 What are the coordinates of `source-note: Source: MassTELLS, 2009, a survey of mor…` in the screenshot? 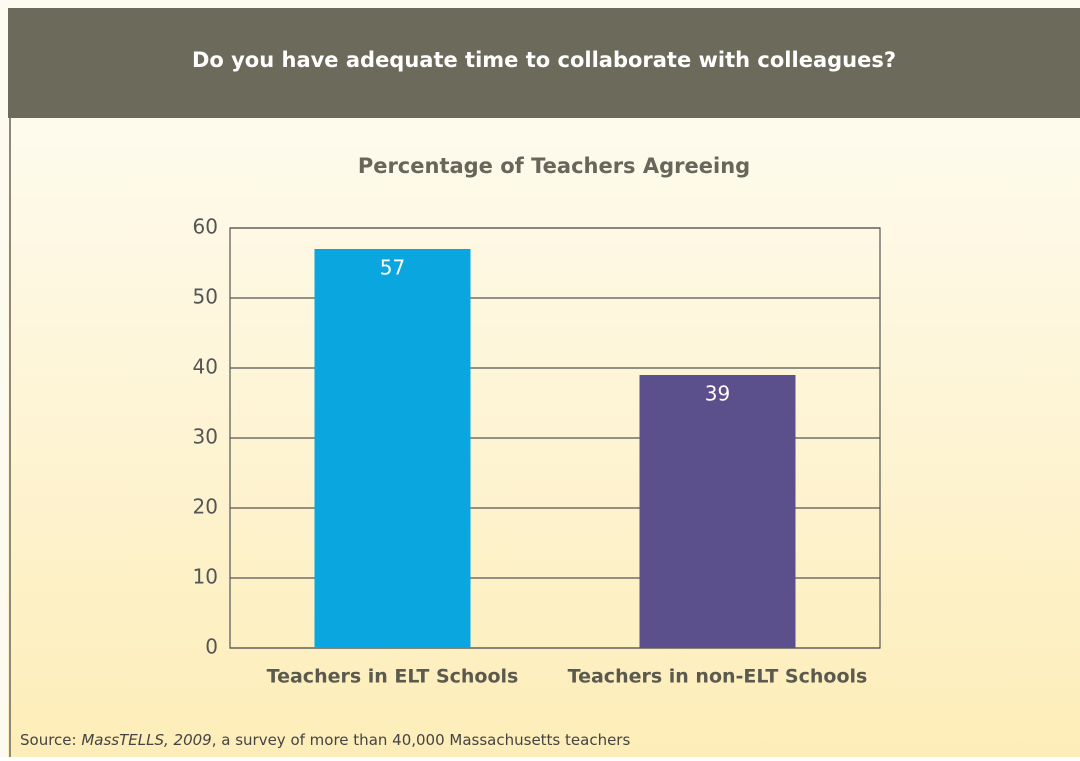 It's located at (325, 740).